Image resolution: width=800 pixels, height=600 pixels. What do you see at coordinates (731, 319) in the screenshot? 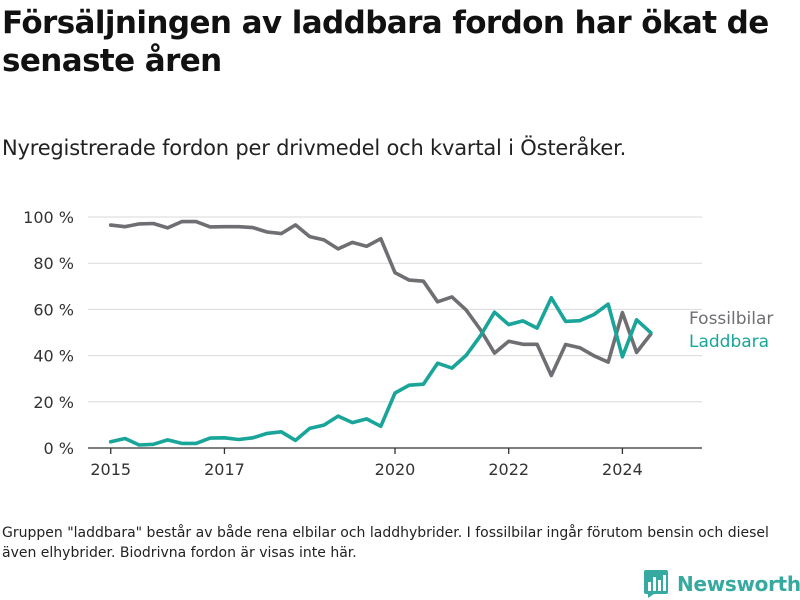
I see `legend-label-fossilbilar: Fossilbilar` at bounding box center [731, 319].